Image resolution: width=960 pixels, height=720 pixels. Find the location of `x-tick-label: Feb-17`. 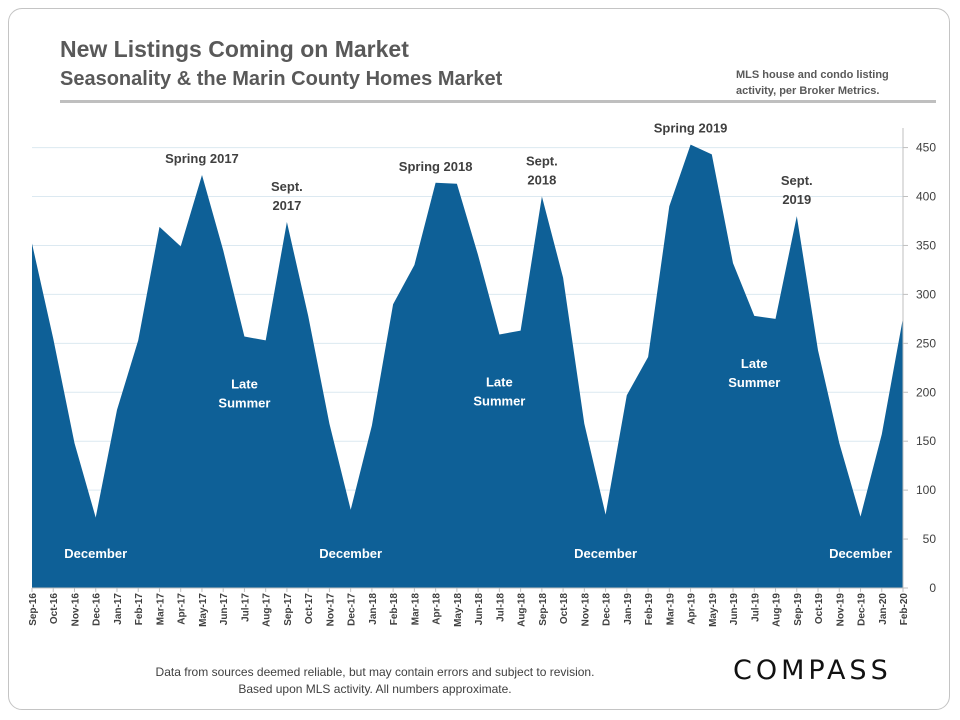

x-tick-label: Feb-17 is located at coordinates (139, 609).